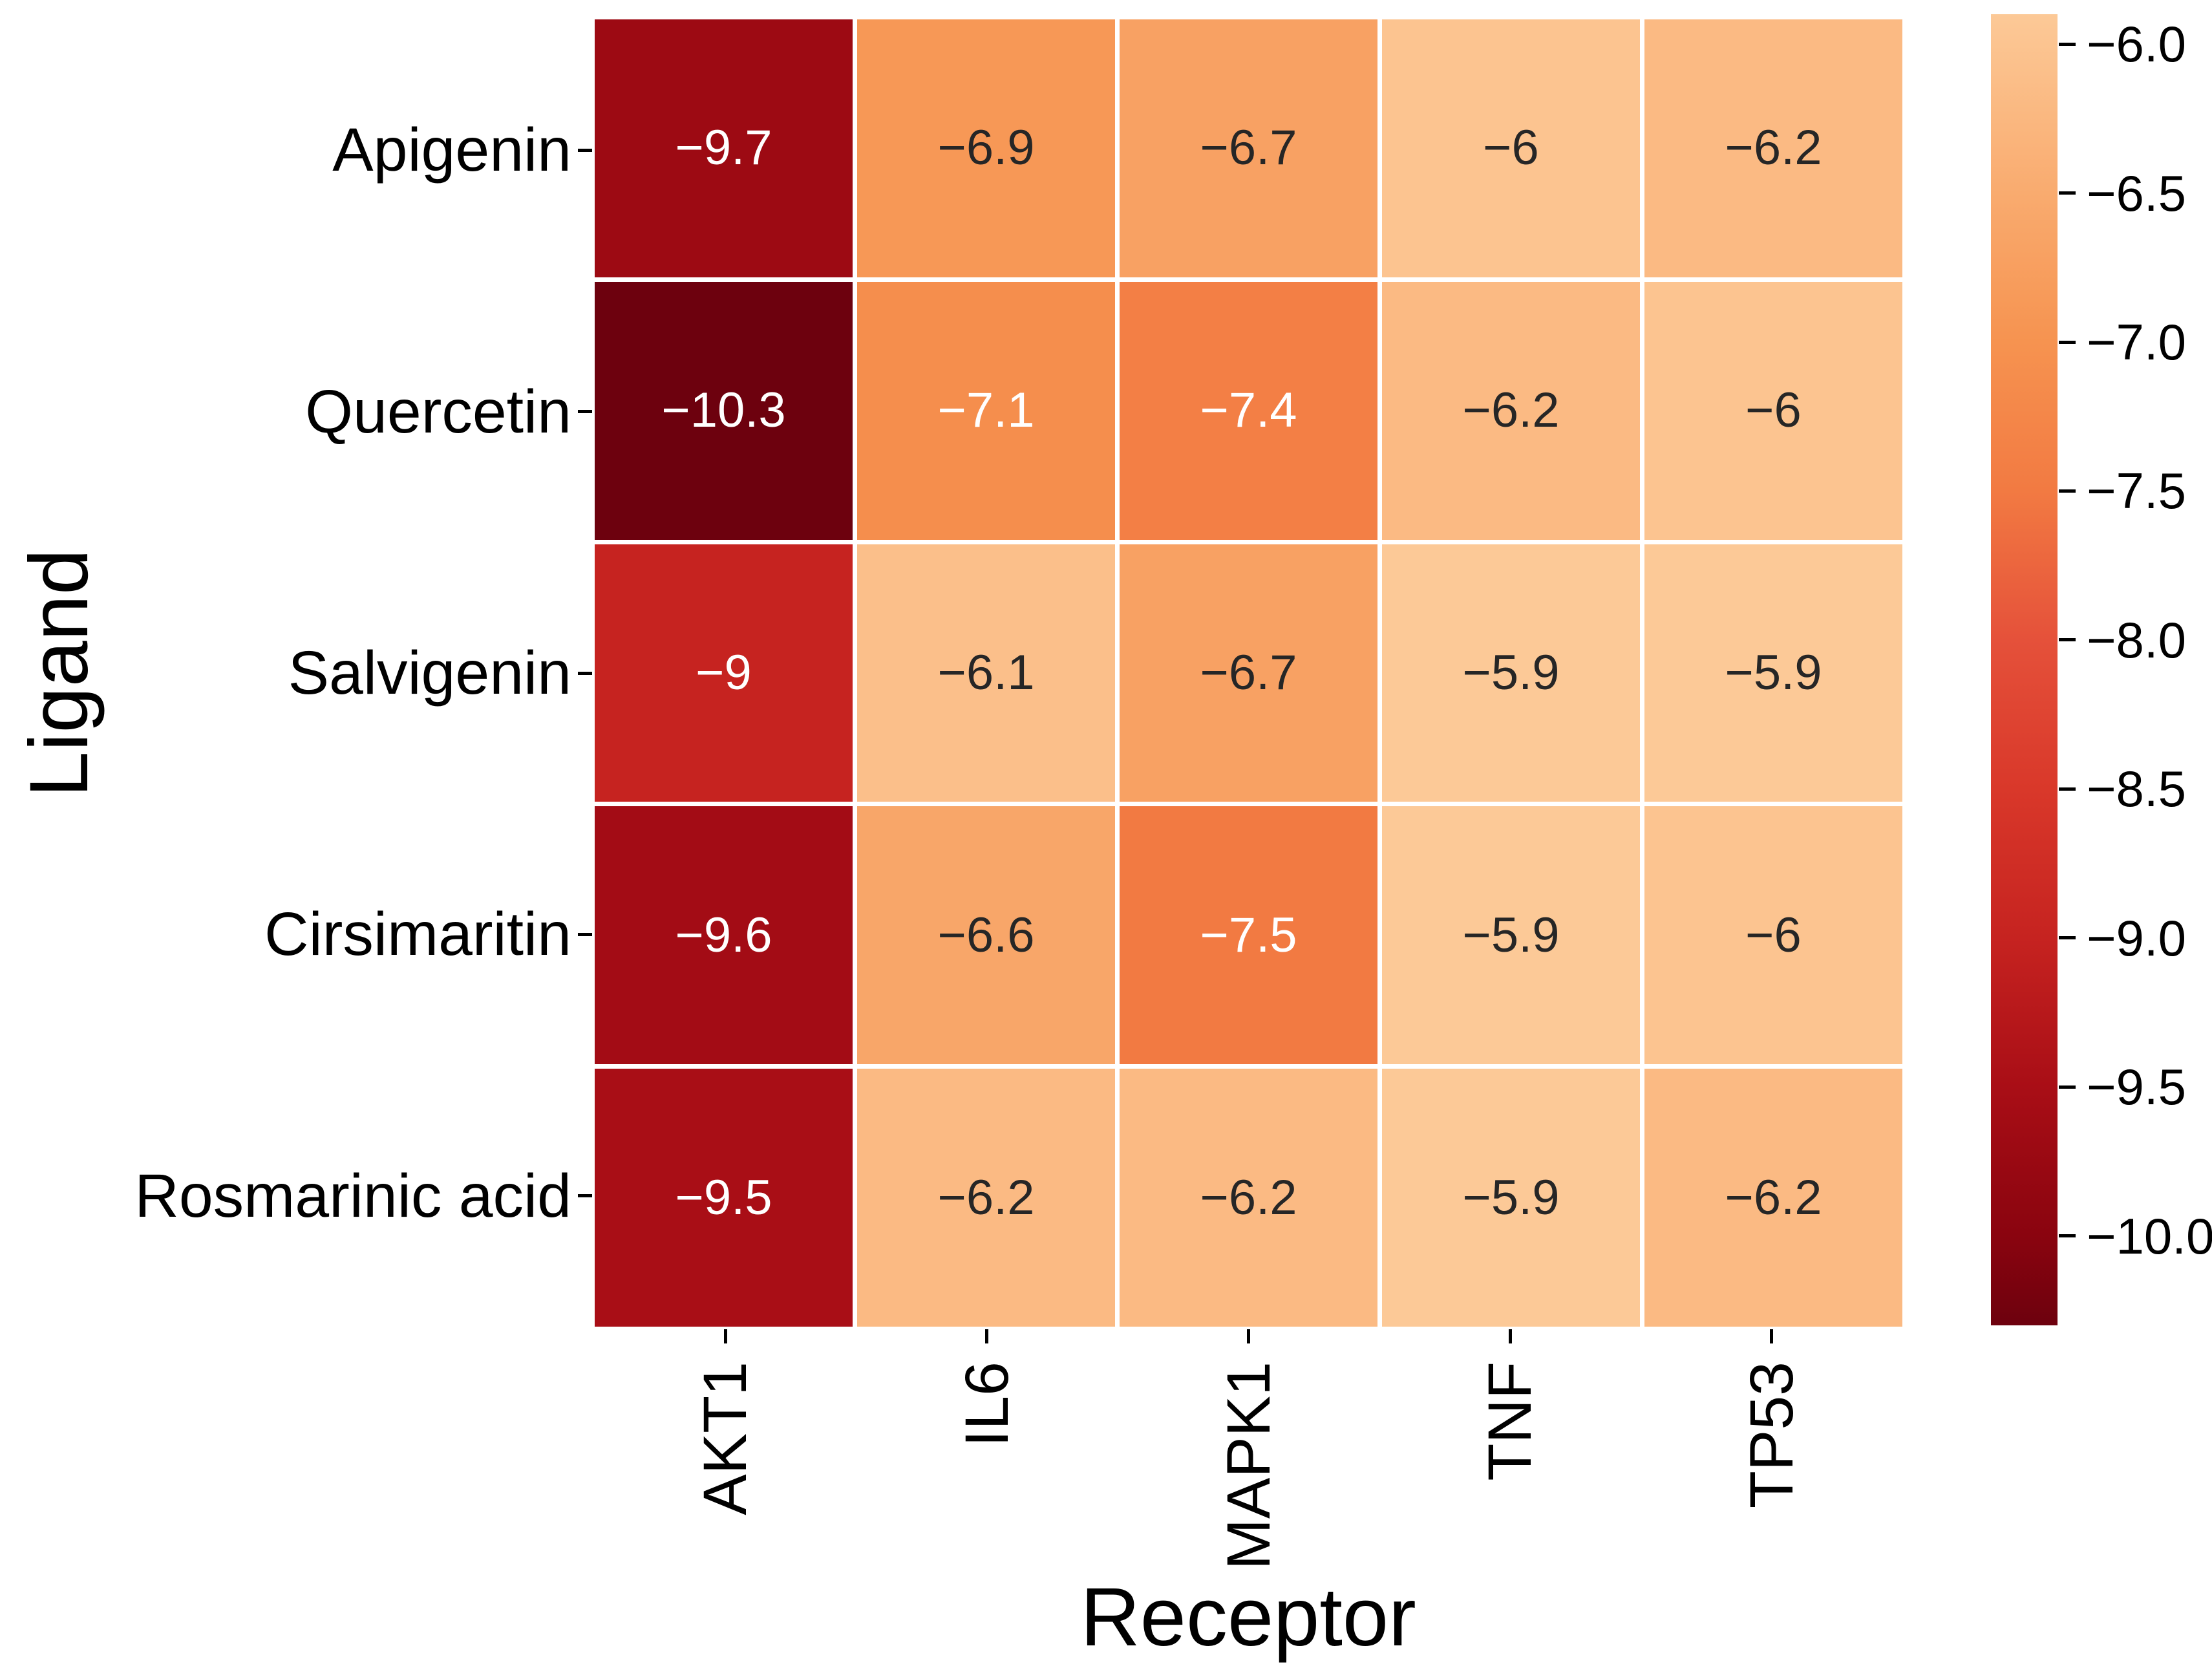  I want to click on cell-value-label: −6.6, so click(986, 935).